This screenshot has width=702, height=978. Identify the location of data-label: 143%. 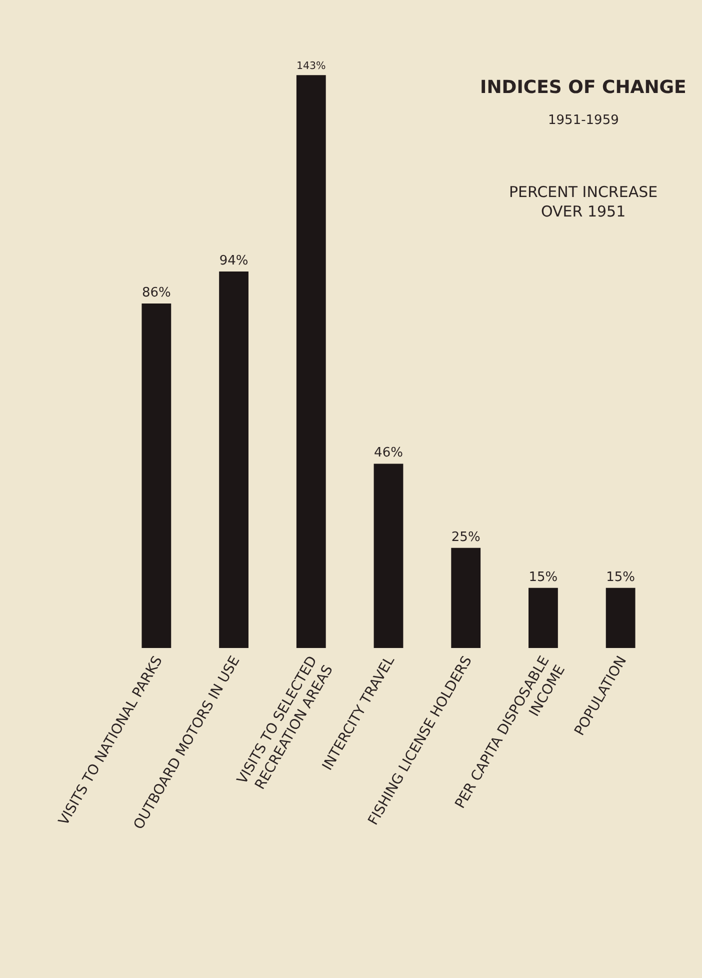
(311, 66).